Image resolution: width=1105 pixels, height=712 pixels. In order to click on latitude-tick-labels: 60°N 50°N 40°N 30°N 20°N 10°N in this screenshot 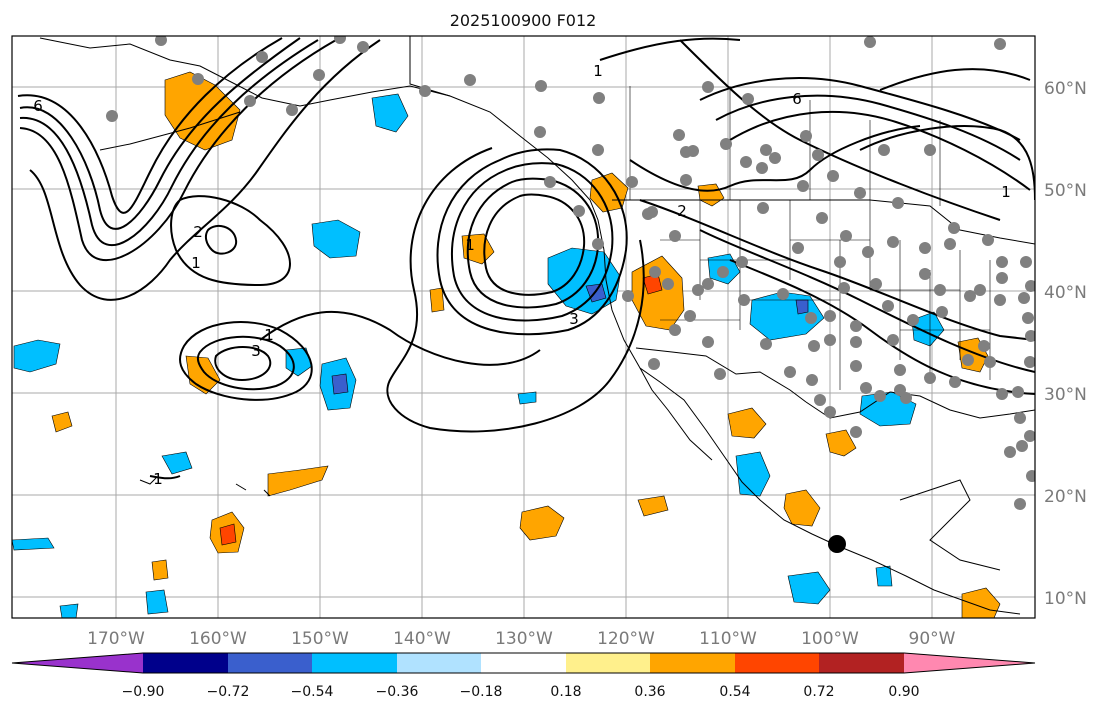, I will do `click(1065, 344)`.